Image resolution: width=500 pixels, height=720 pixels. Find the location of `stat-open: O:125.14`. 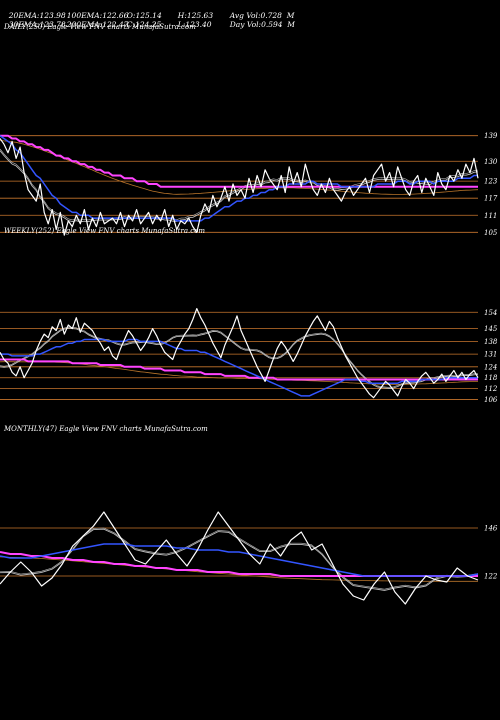

stat-open: O:125.14 is located at coordinates (144, 15).